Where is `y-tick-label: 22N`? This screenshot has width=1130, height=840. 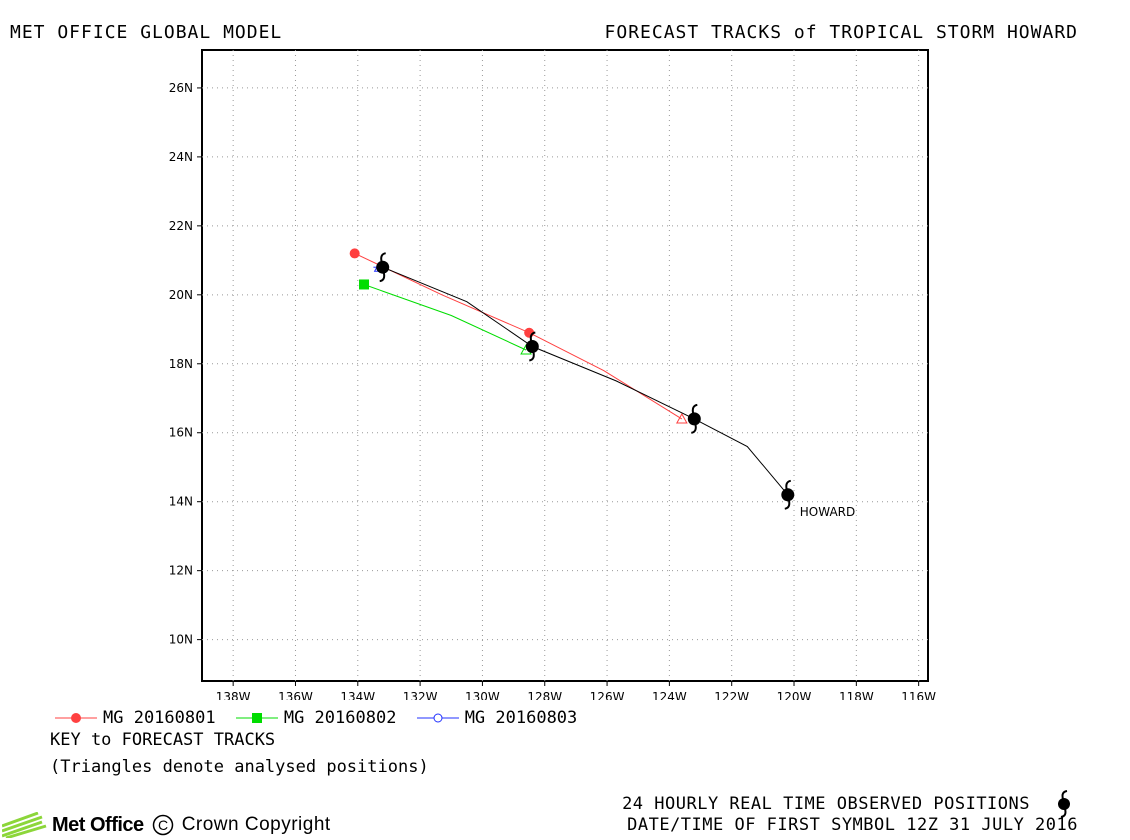
y-tick-label: 22N is located at coordinates (181, 226).